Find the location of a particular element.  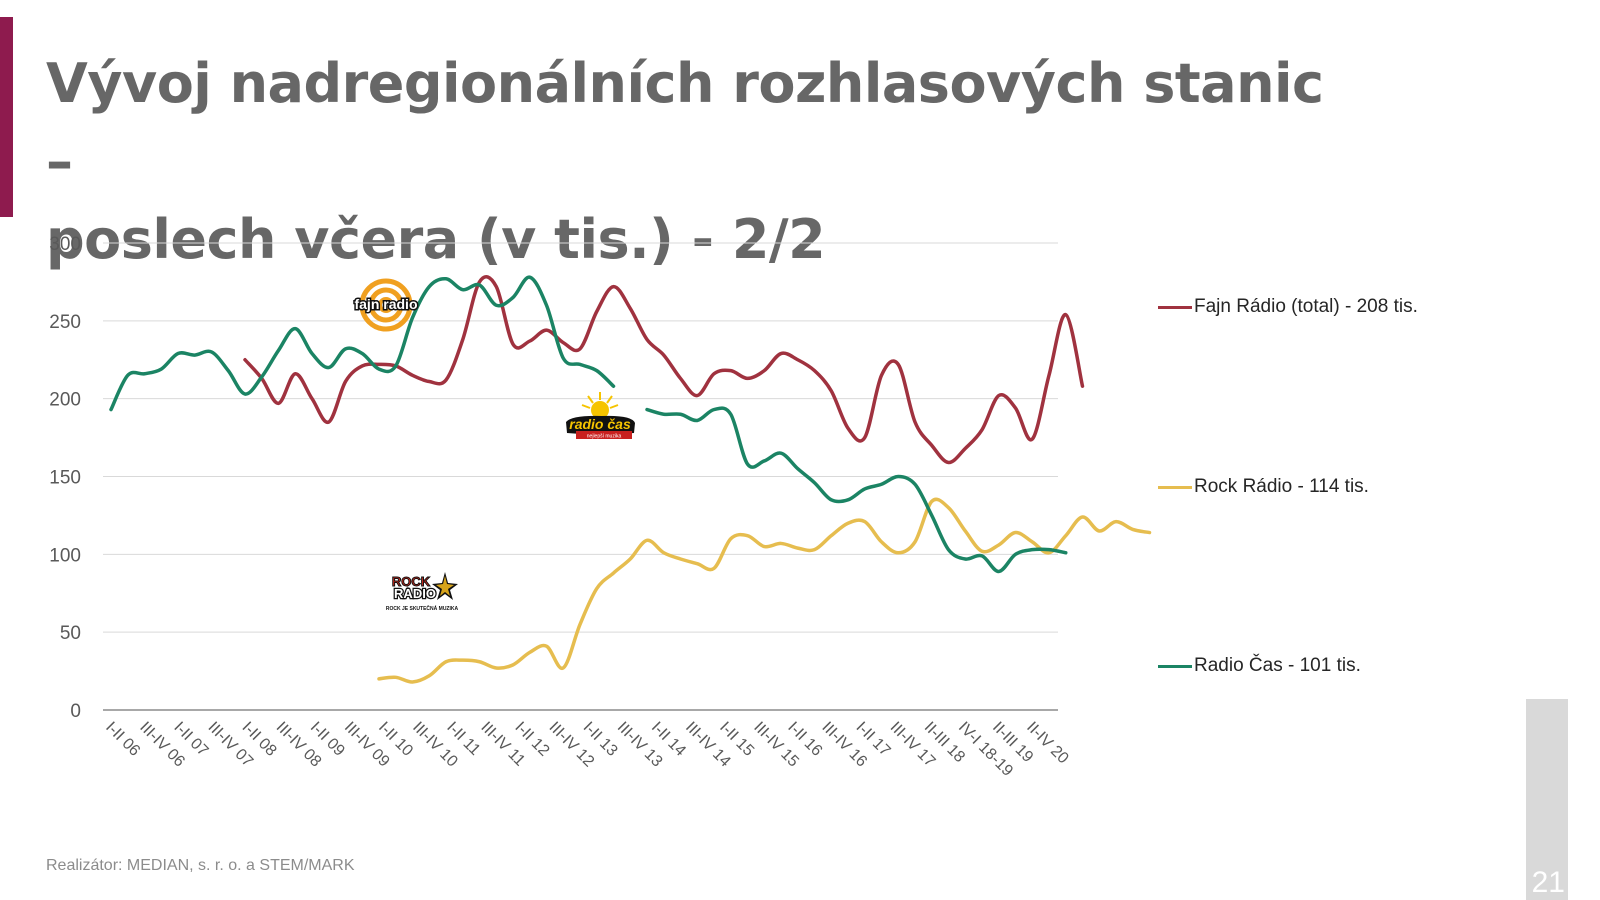

y-tick-label: 250 is located at coordinates (65, 322).